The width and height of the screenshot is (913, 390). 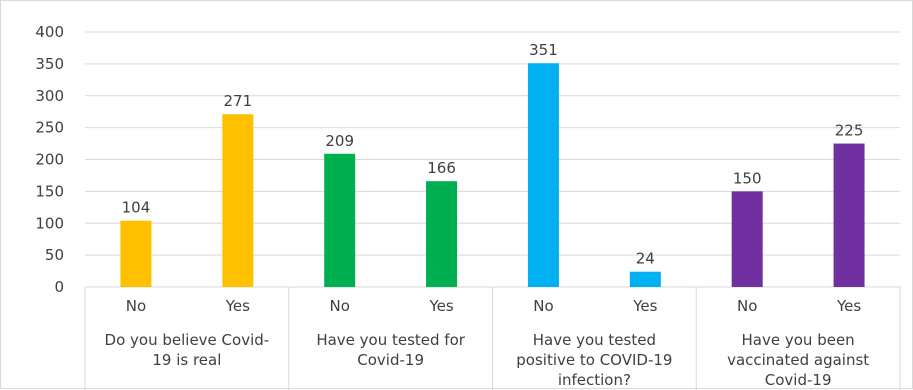 What do you see at coordinates (849, 131) in the screenshot?
I see `data-label: 225` at bounding box center [849, 131].